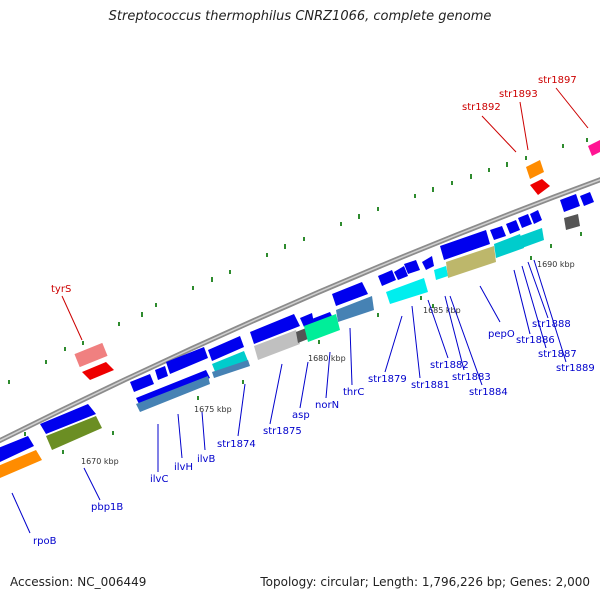  What do you see at coordinates (430, 385) in the screenshot?
I see `gene-label-str1881: str1881` at bounding box center [430, 385].